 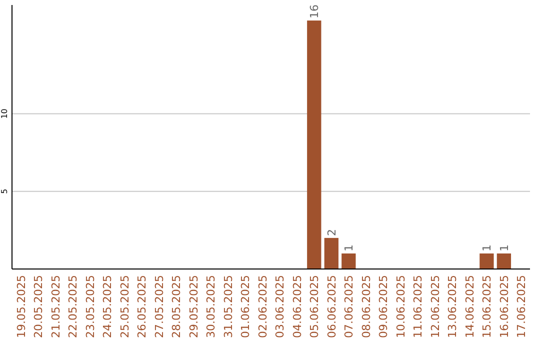 What do you see at coordinates (4, 191) in the screenshot?
I see `y-tick-label: 5` at bounding box center [4, 191].